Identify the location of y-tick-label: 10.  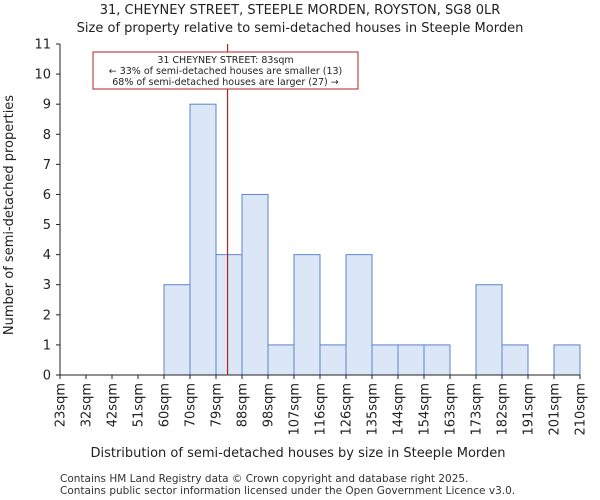
(42, 75).